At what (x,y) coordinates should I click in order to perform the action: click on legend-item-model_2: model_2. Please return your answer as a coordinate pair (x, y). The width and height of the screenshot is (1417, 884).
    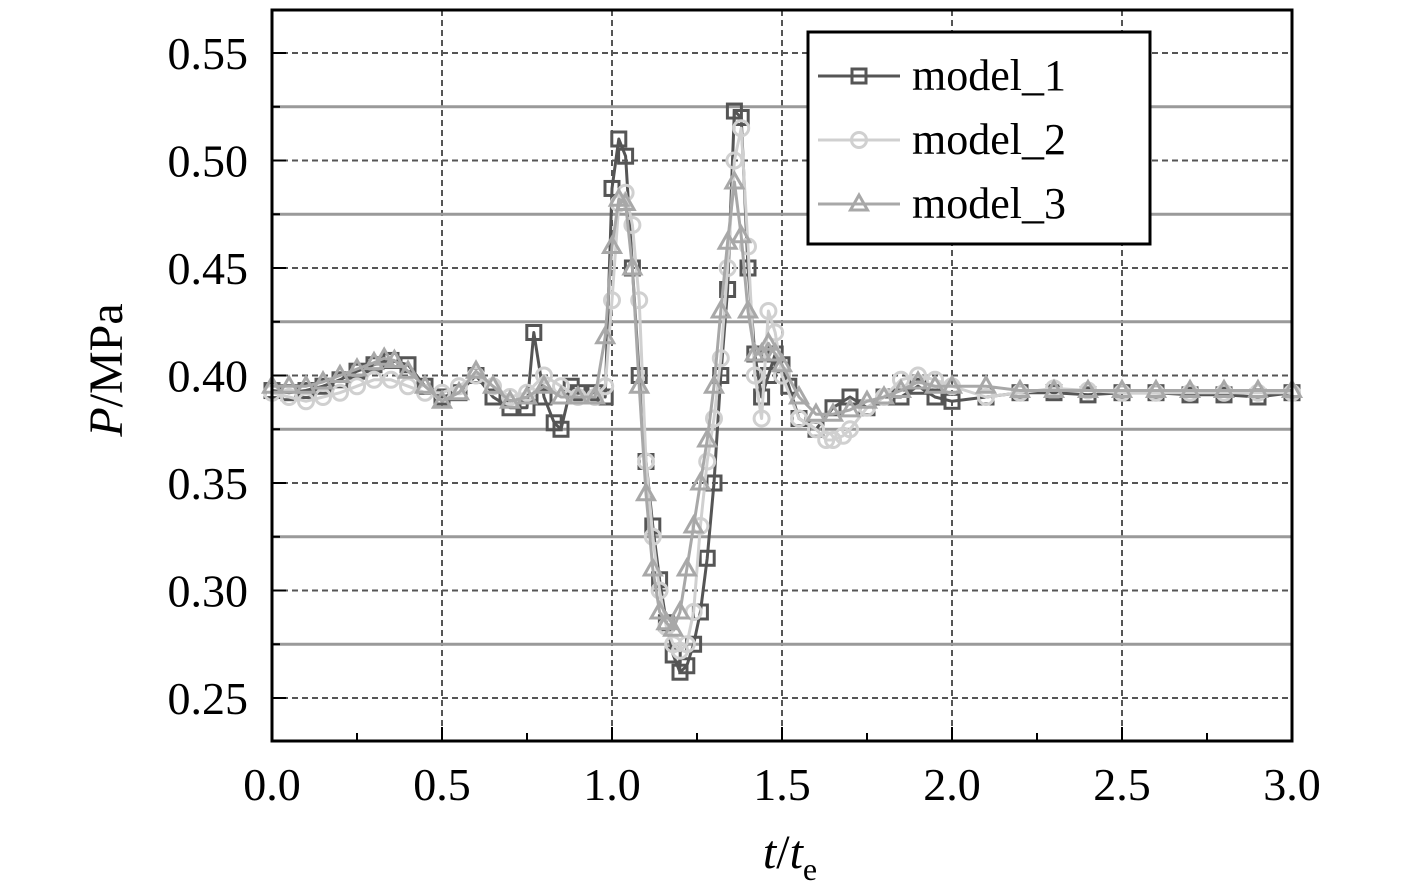
    Looking at the image, I should click on (942, 139).